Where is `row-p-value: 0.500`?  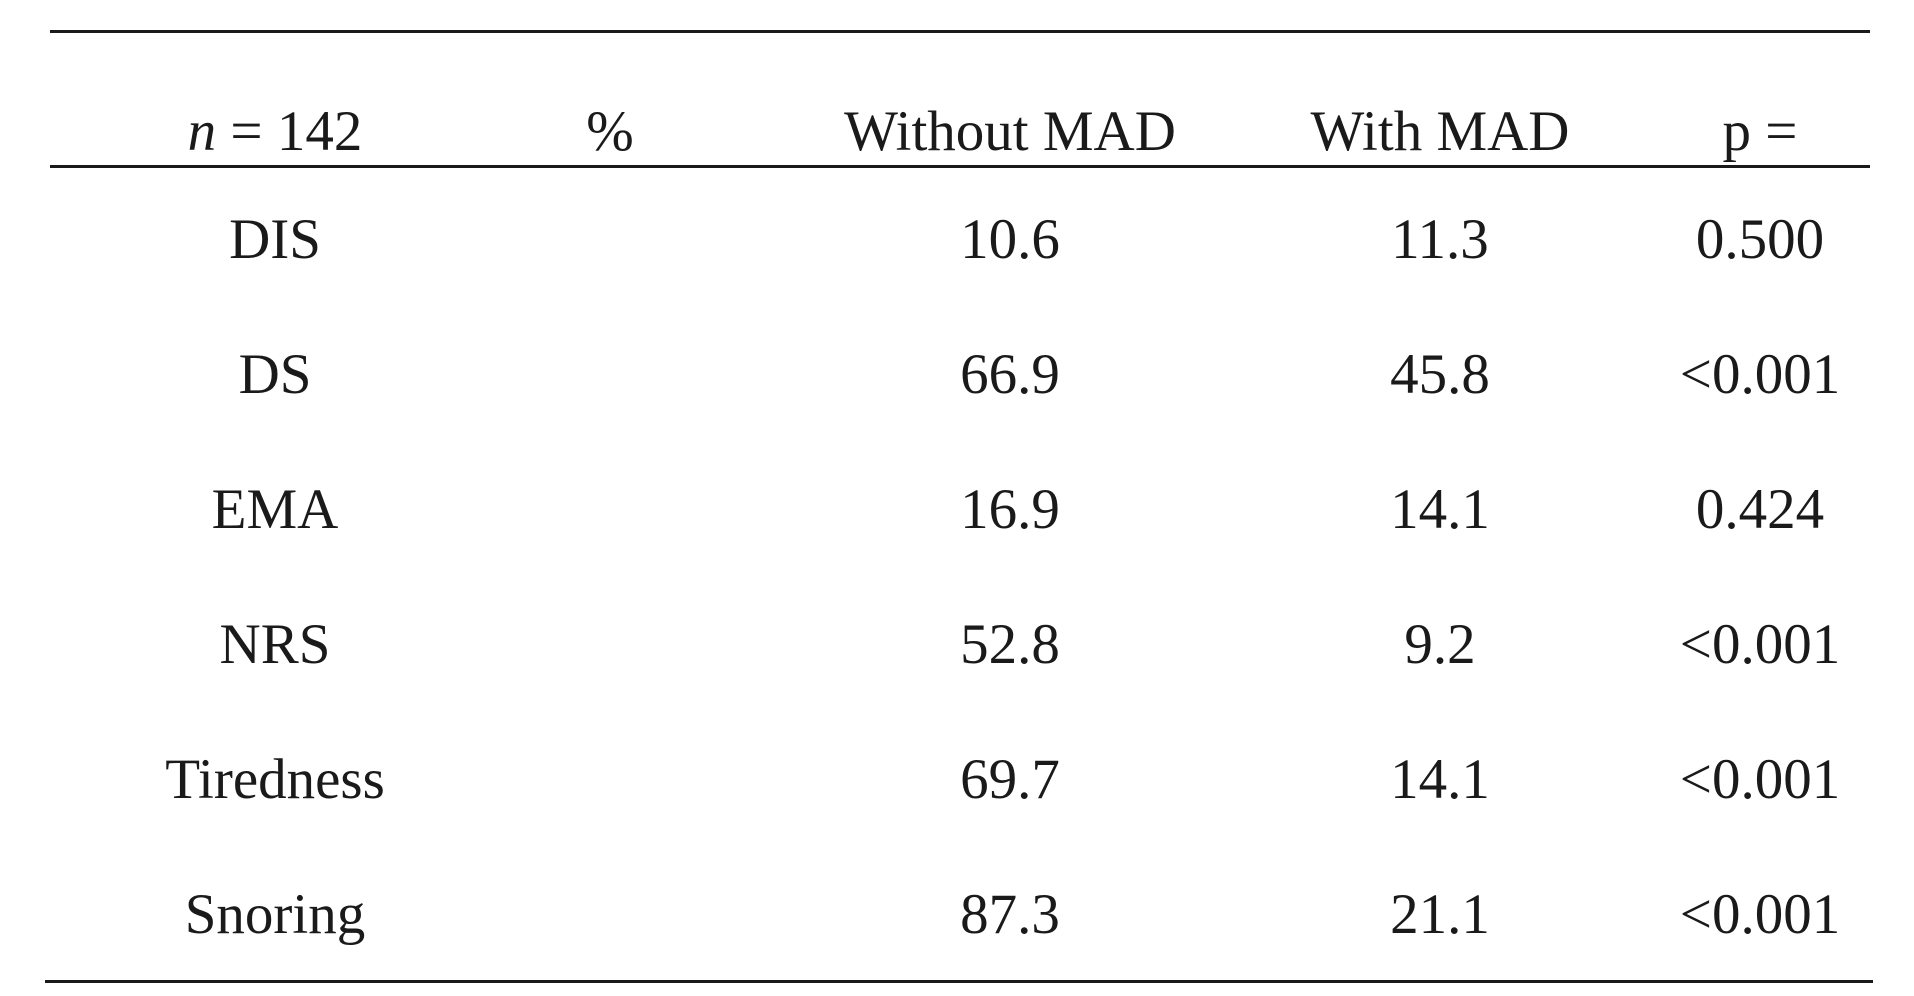
row-p-value: 0.500 is located at coordinates (1760, 239).